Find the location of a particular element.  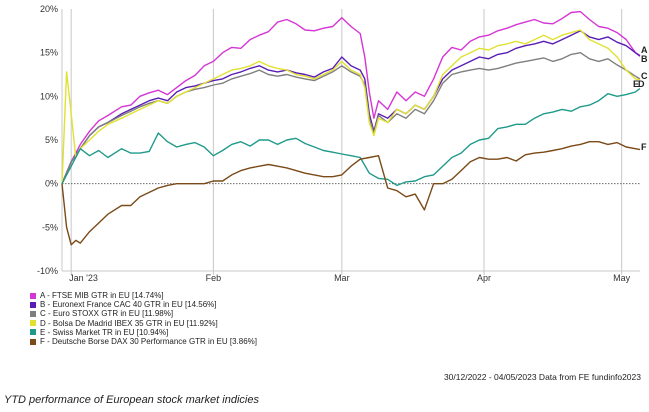

y-tick-label: -10% is located at coordinates (47, 271).